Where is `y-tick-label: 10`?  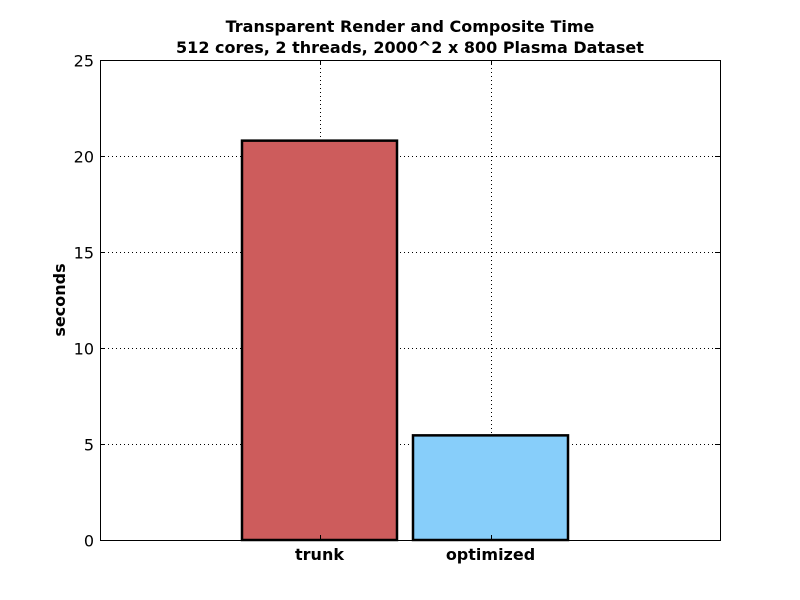
y-tick-label: 10 is located at coordinates (84, 349).